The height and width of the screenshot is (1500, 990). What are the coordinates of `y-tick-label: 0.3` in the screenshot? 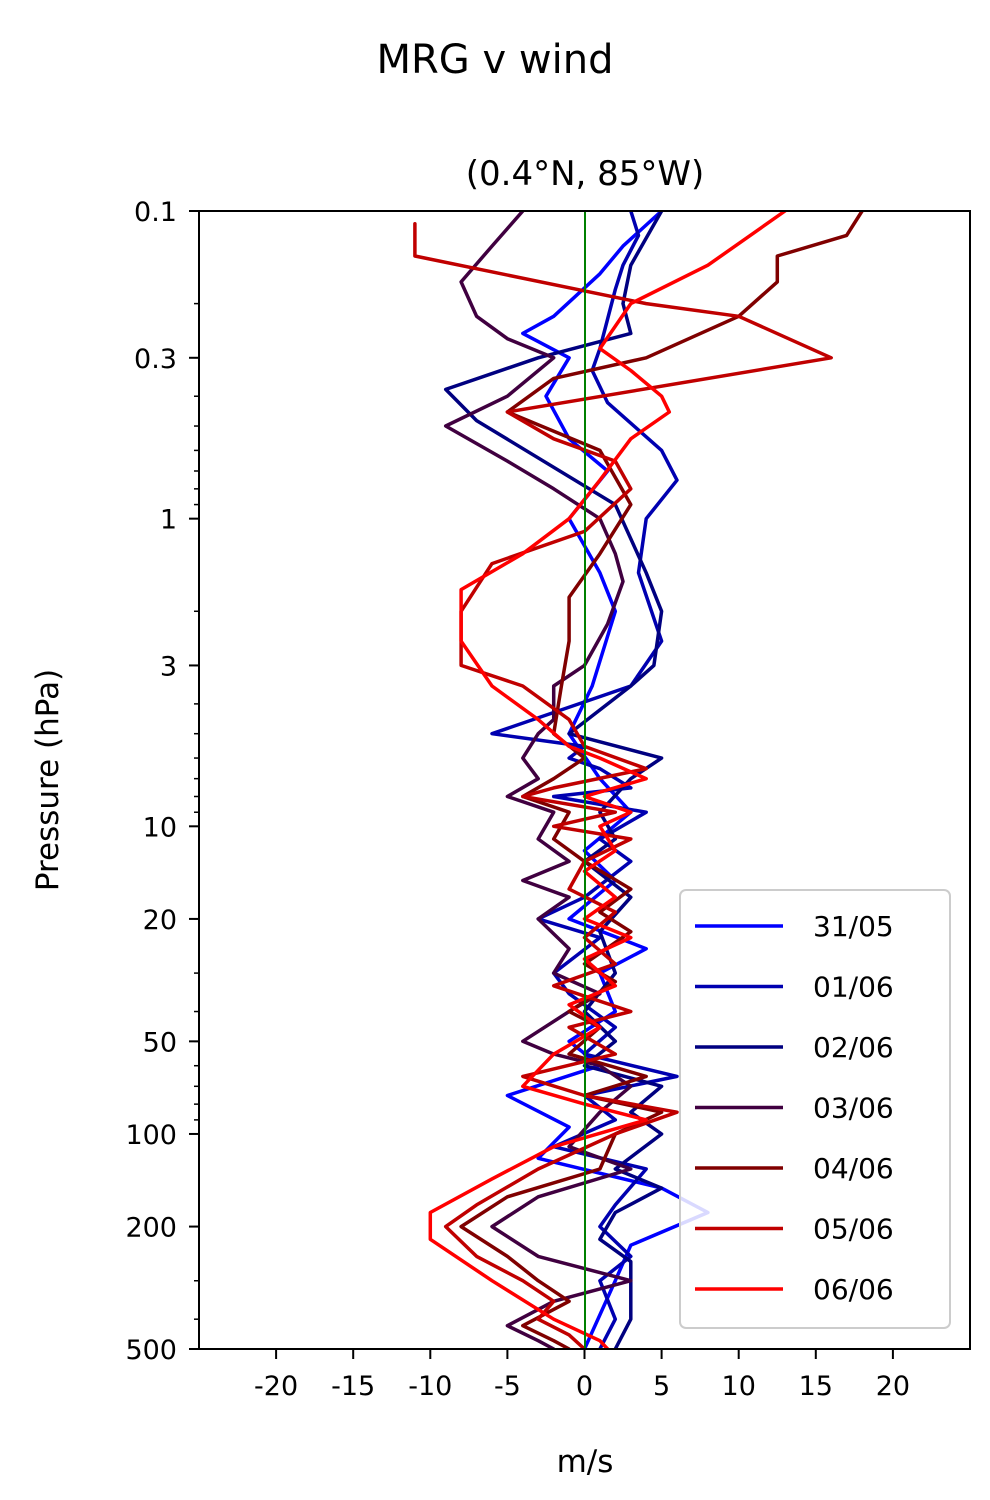 It's located at (155, 359).